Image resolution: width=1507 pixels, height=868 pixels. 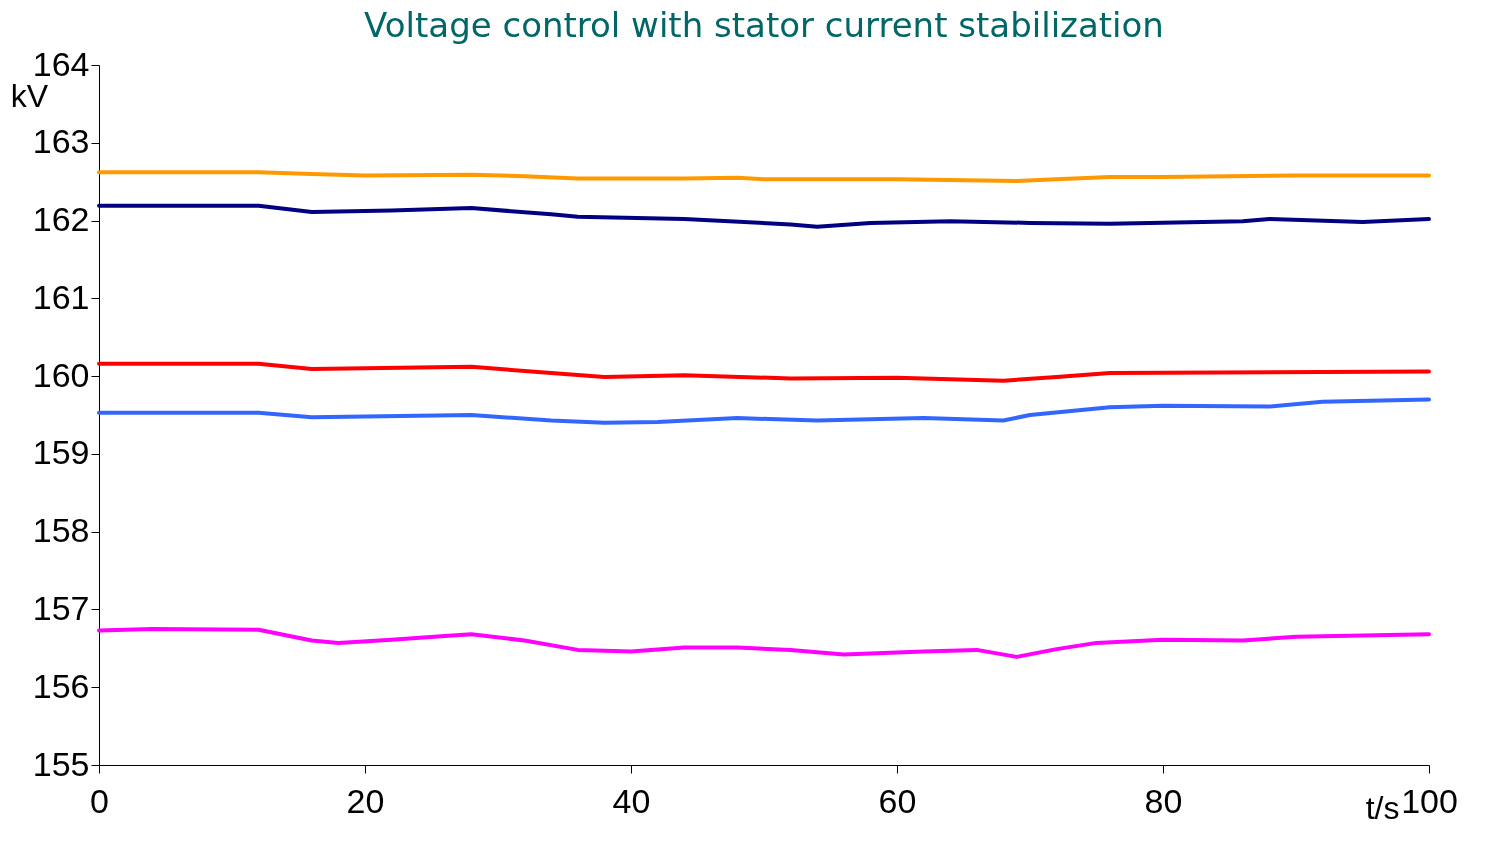 I want to click on y-tick-label: 160, so click(x=61, y=374).